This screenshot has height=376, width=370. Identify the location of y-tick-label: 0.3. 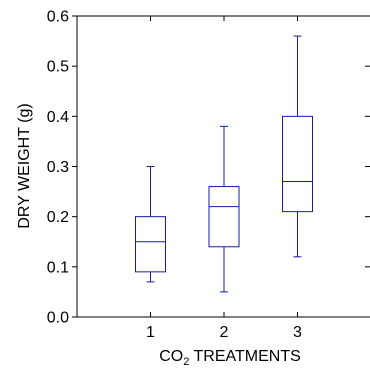
(58, 167).